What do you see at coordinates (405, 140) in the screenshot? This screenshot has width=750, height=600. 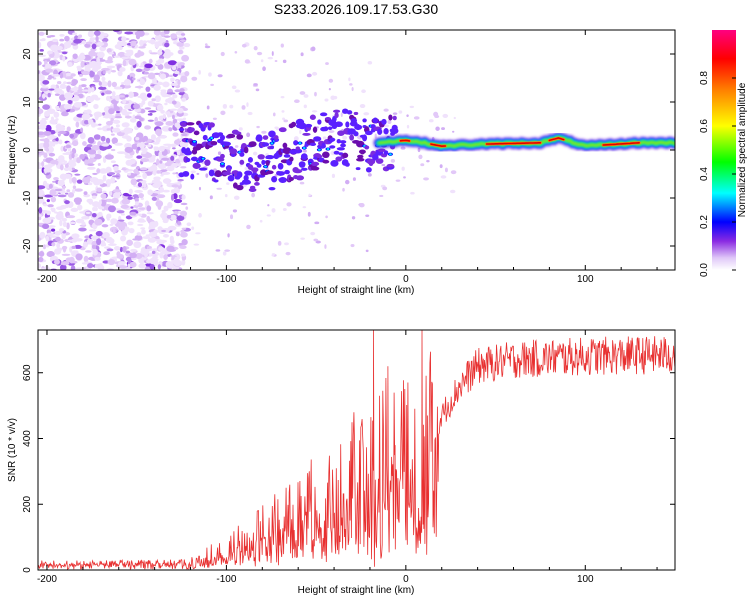 I see `spectrogram-peak-core` at bounding box center [405, 140].